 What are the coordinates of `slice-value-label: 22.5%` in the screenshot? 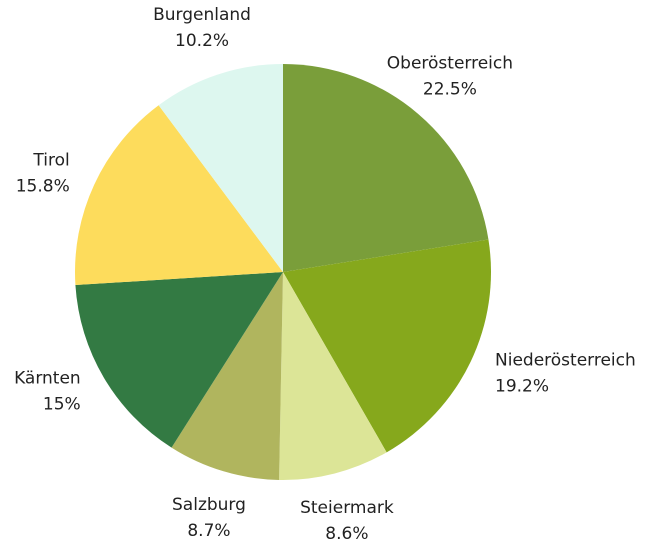 It's located at (450, 90).